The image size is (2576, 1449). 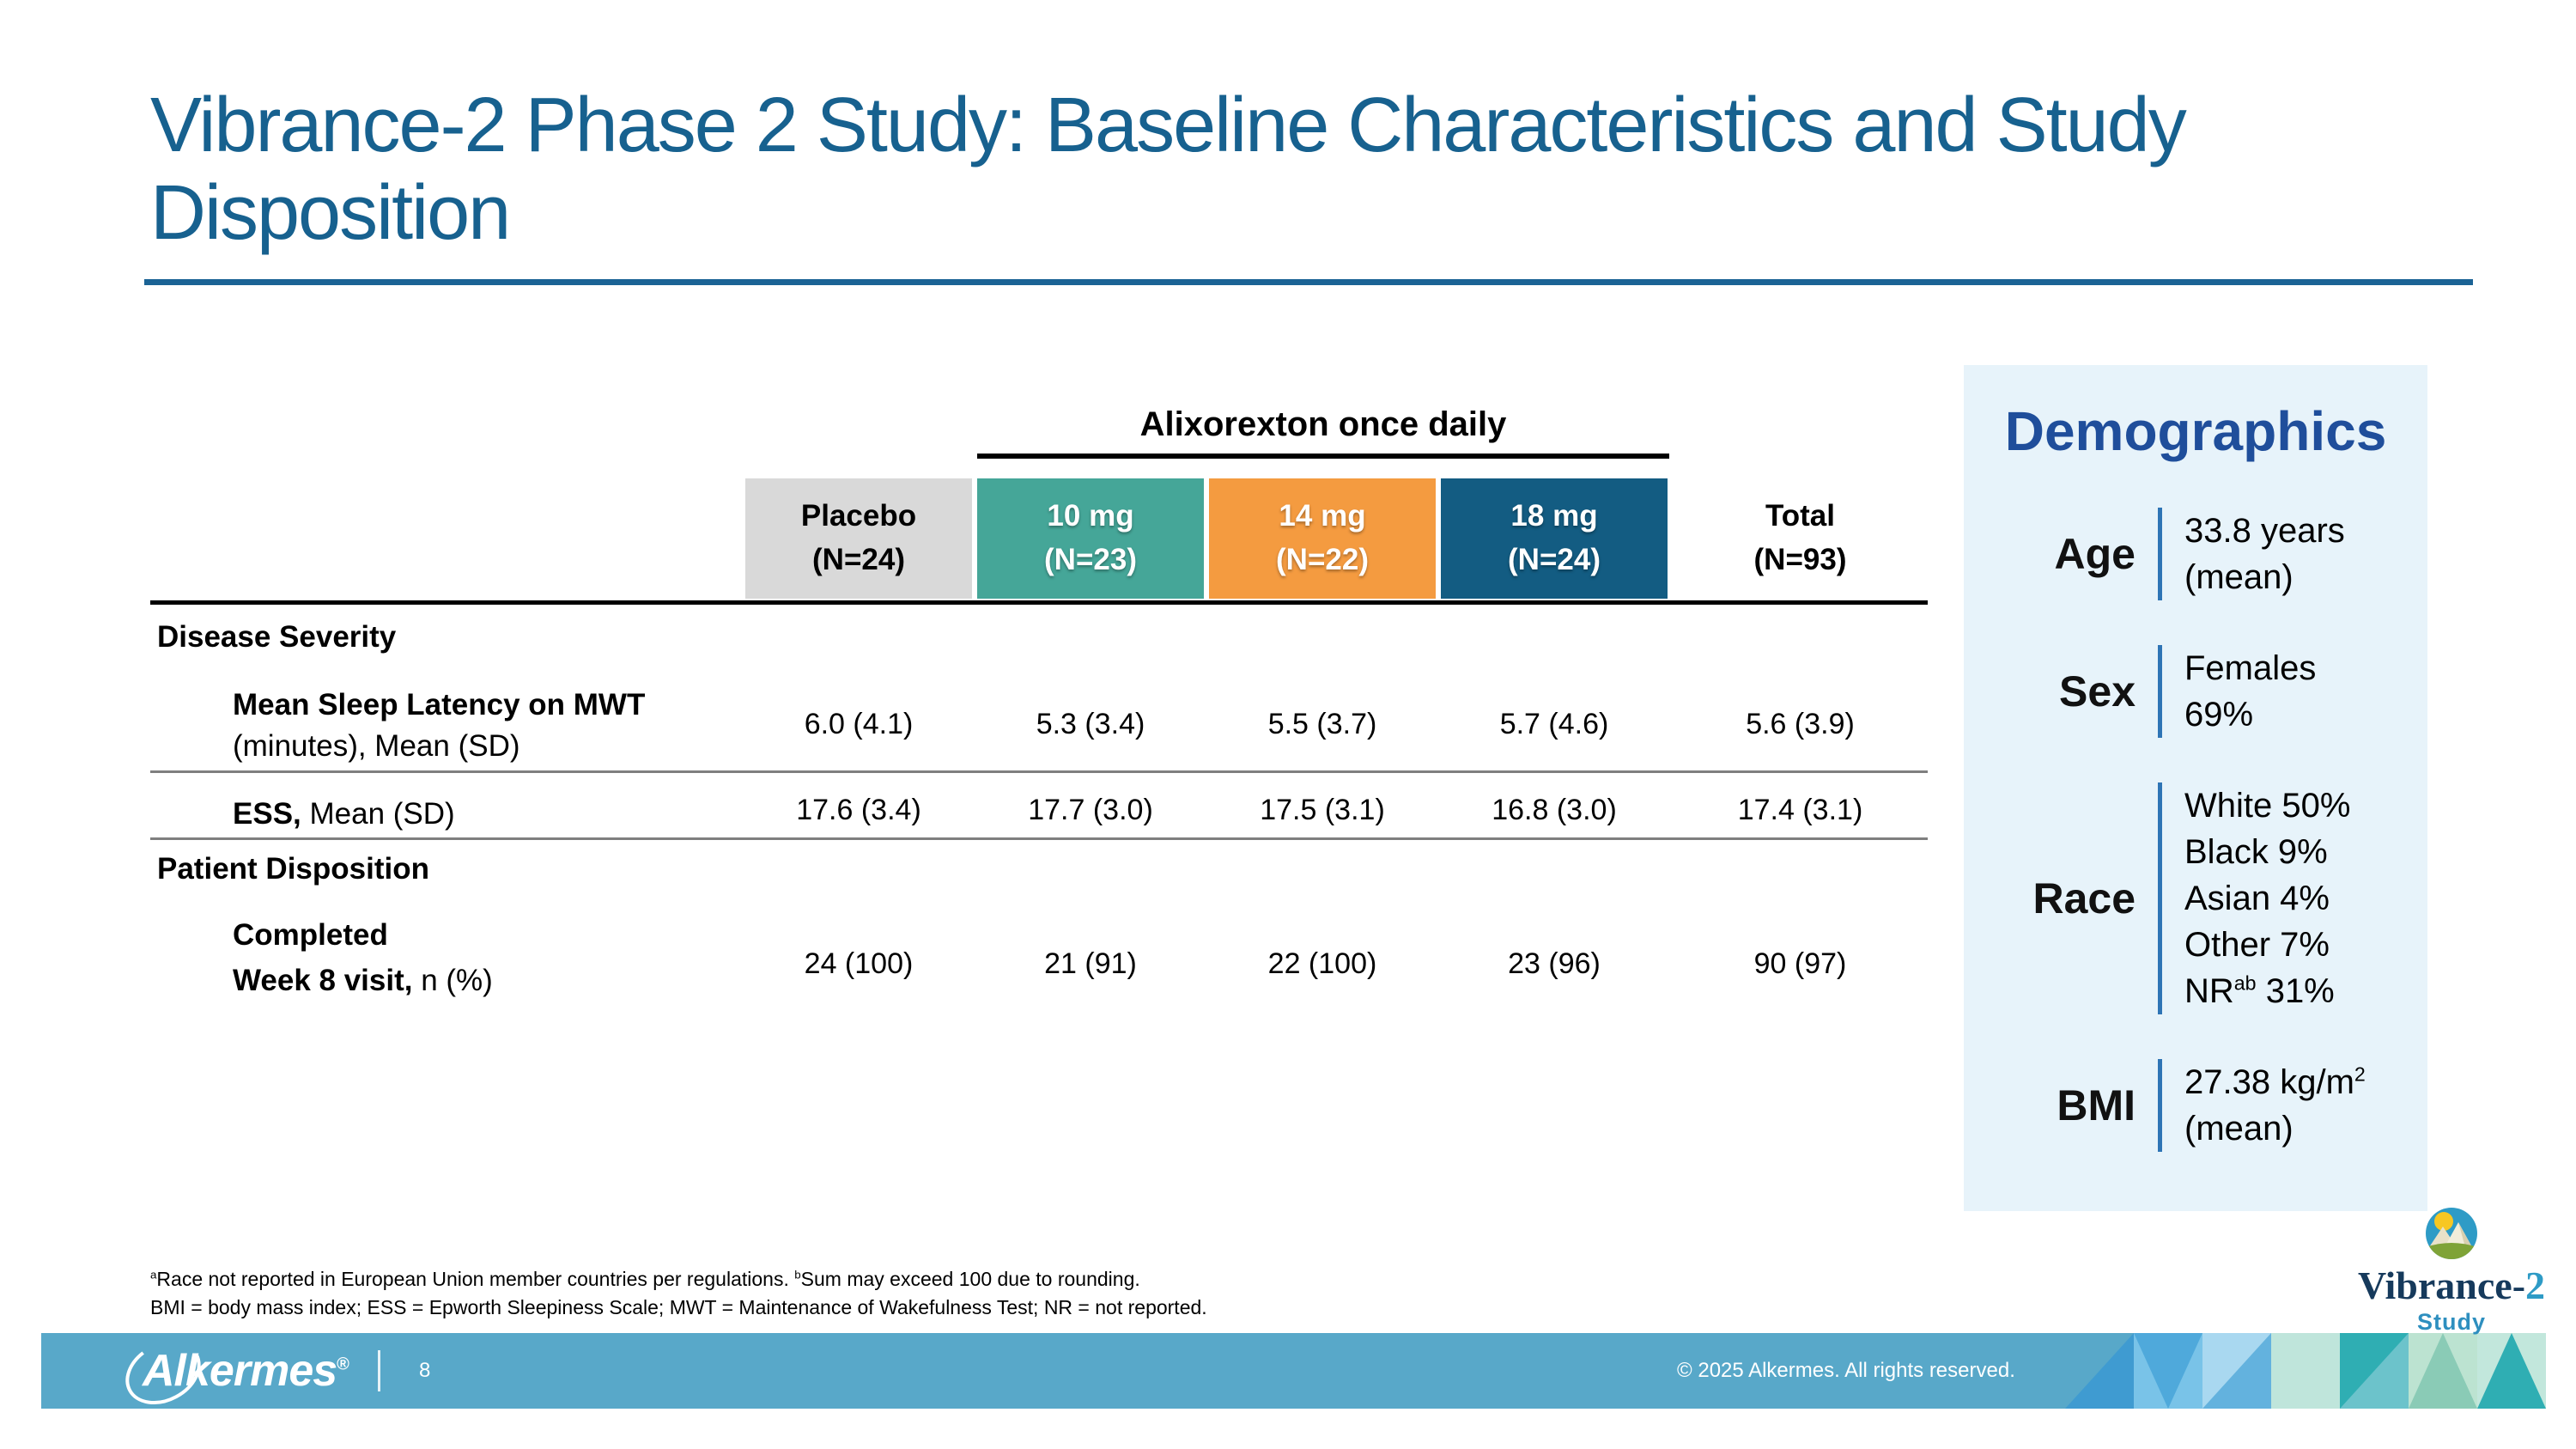 I want to click on bmi-value-line1: 27.38 kg/m2, so click(x=2275, y=1082).